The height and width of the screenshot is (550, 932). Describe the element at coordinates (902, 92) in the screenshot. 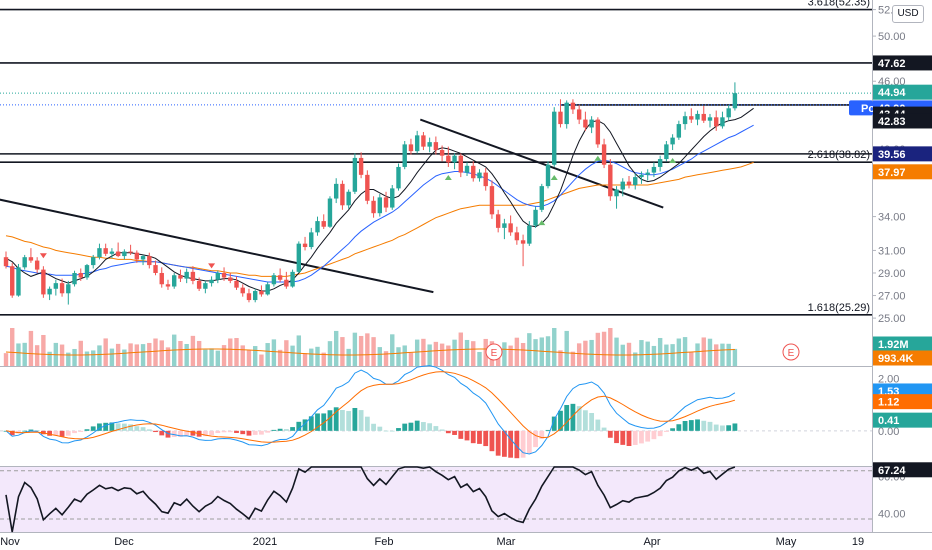

I see `price-badge-bg` at that location.